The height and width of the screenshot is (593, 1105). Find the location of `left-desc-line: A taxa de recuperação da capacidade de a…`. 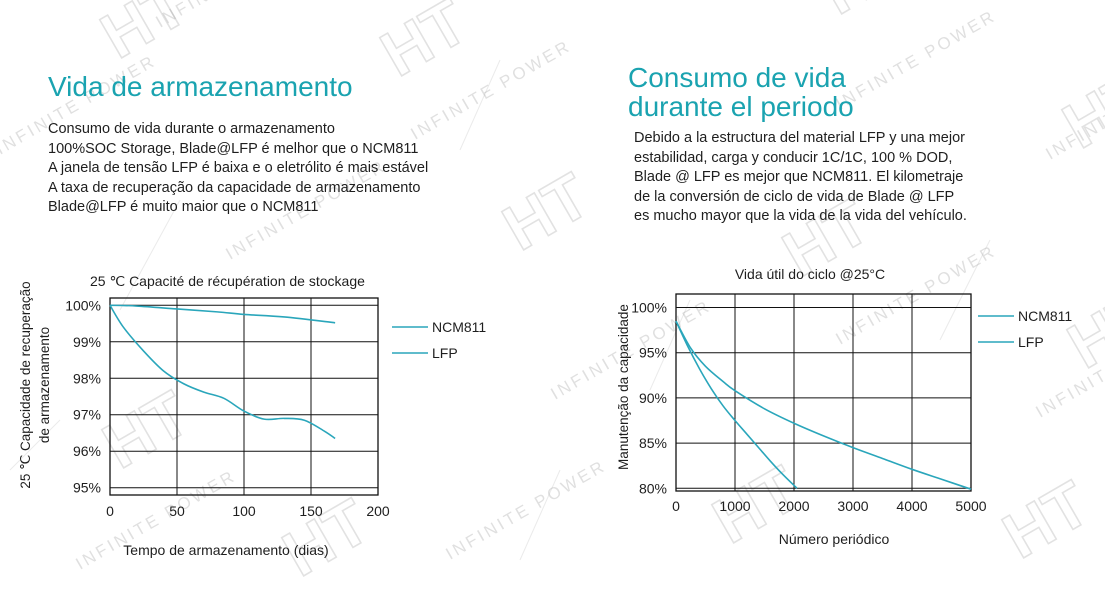

left-desc-line: A taxa de recuperação da capacidade de a… is located at coordinates (234, 187).